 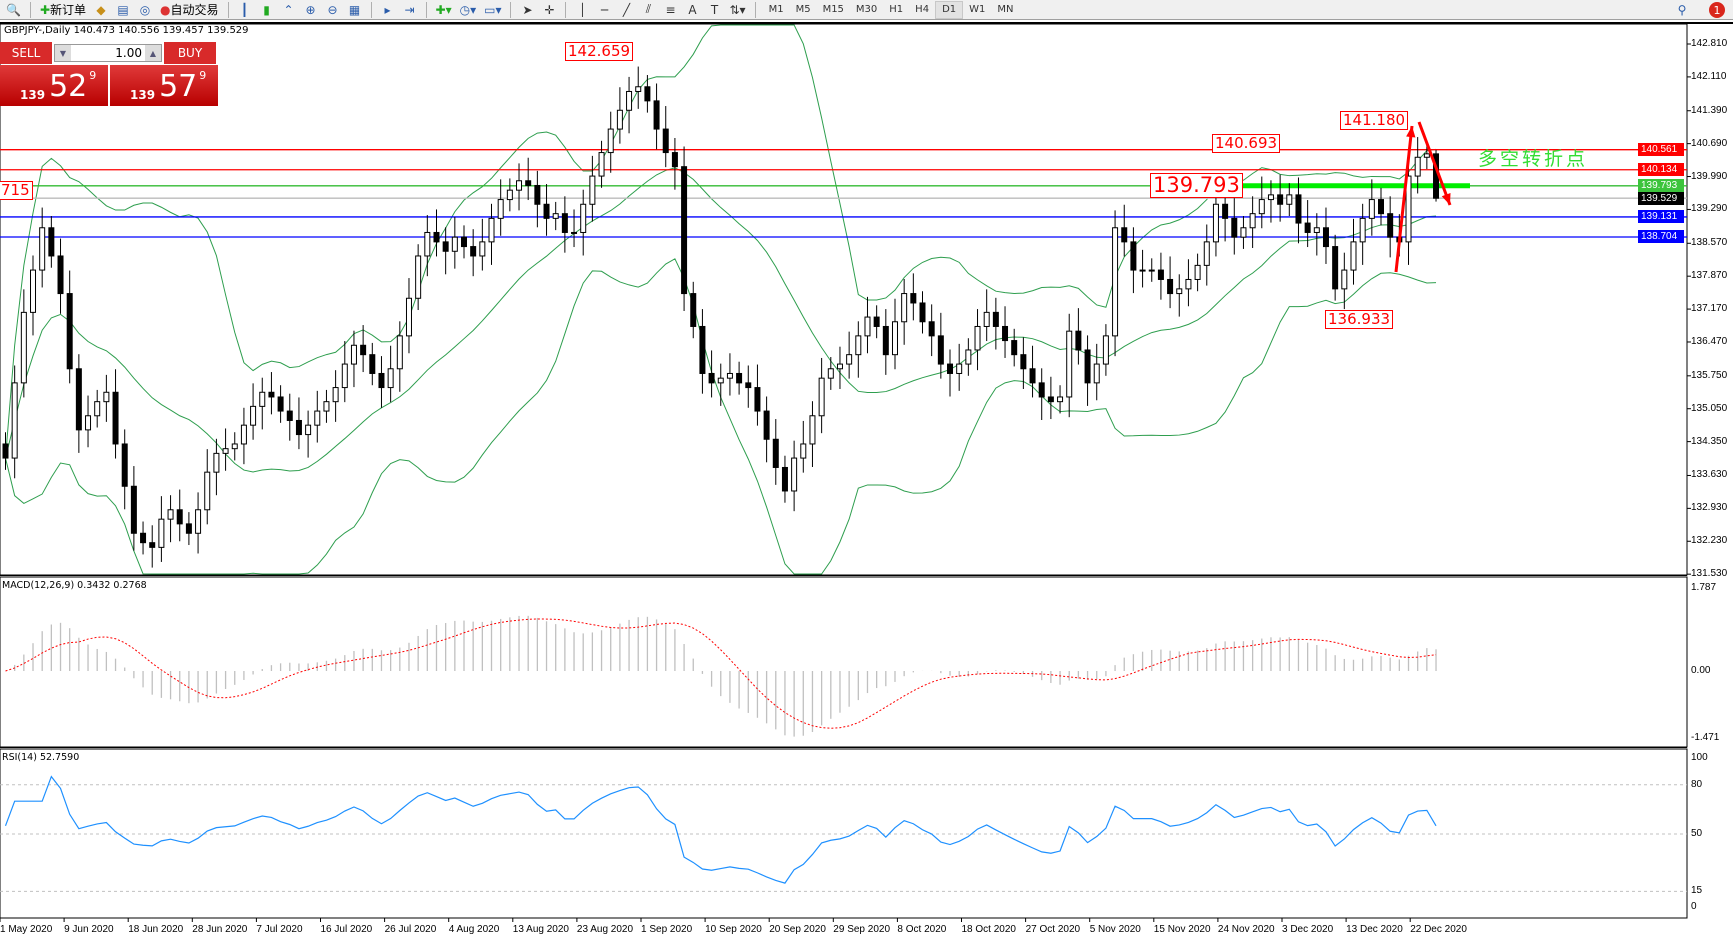 What do you see at coordinates (776, 9) in the screenshot?
I see `timeframe-m1: M1` at bounding box center [776, 9].